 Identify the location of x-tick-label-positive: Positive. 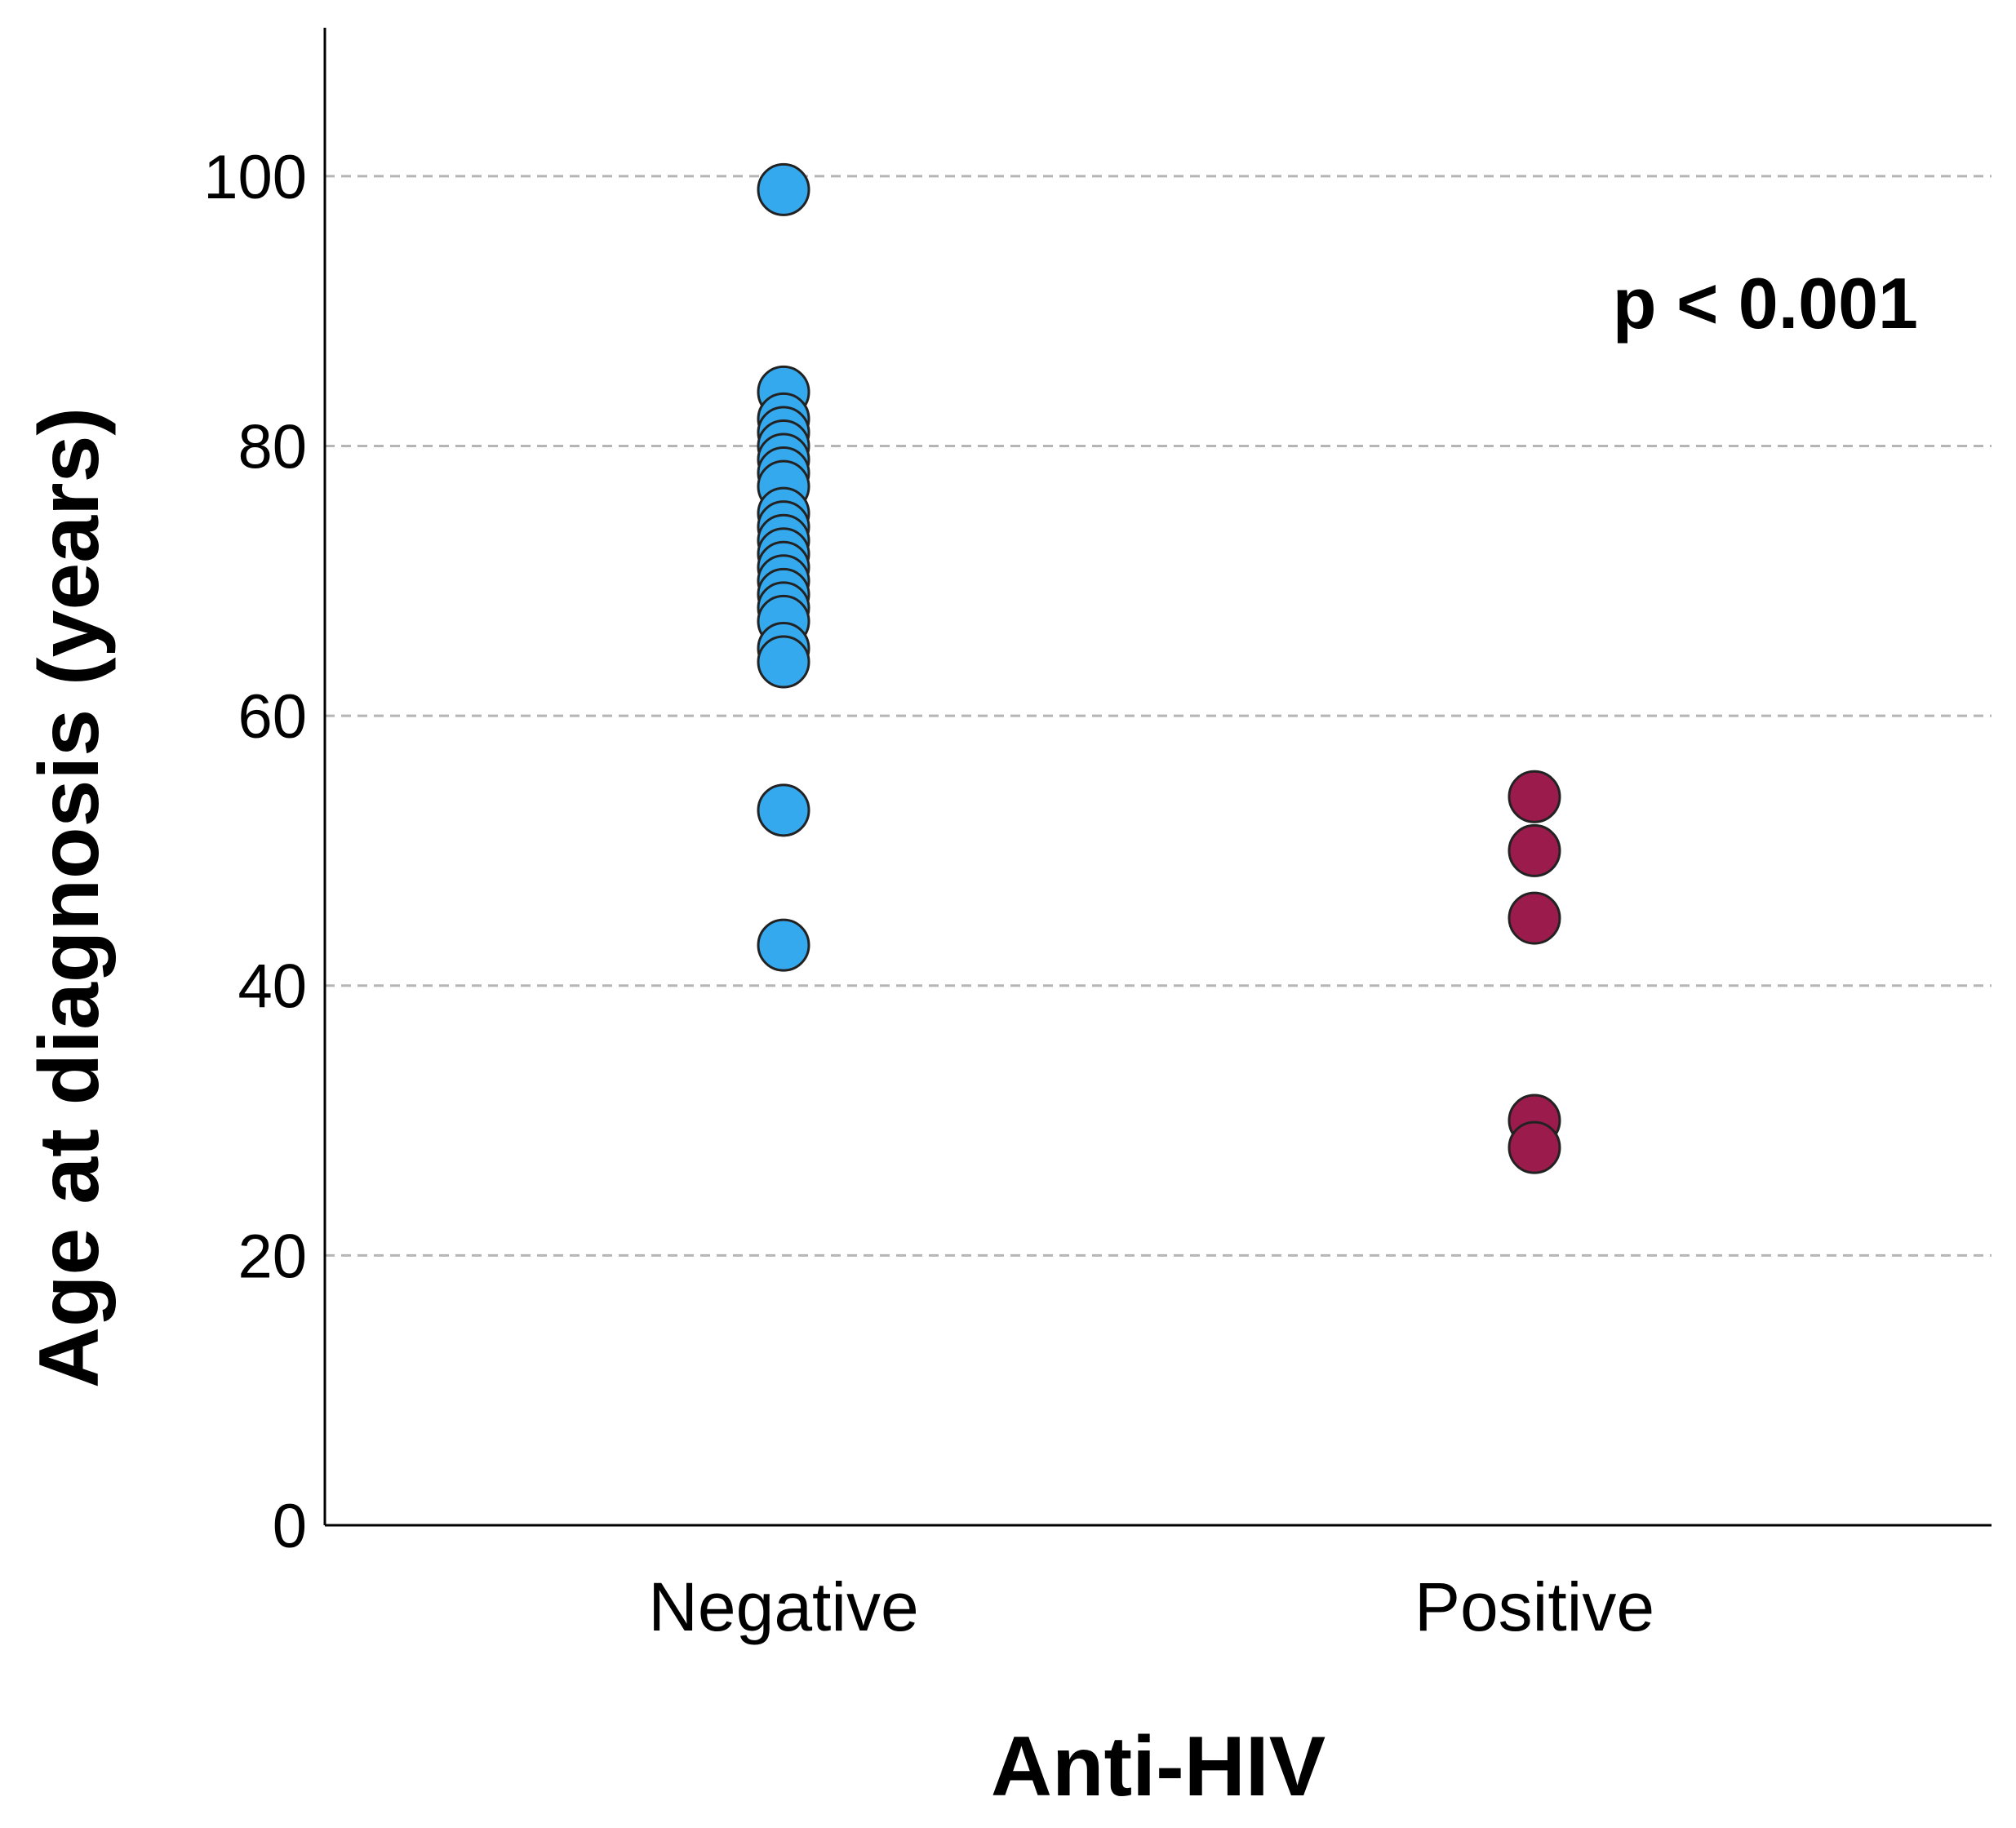
(1534, 1606).